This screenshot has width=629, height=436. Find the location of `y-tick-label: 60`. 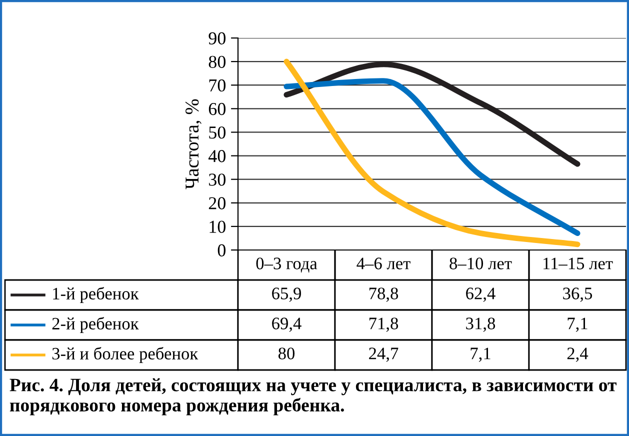

y-tick-label: 60 is located at coordinates (217, 109).